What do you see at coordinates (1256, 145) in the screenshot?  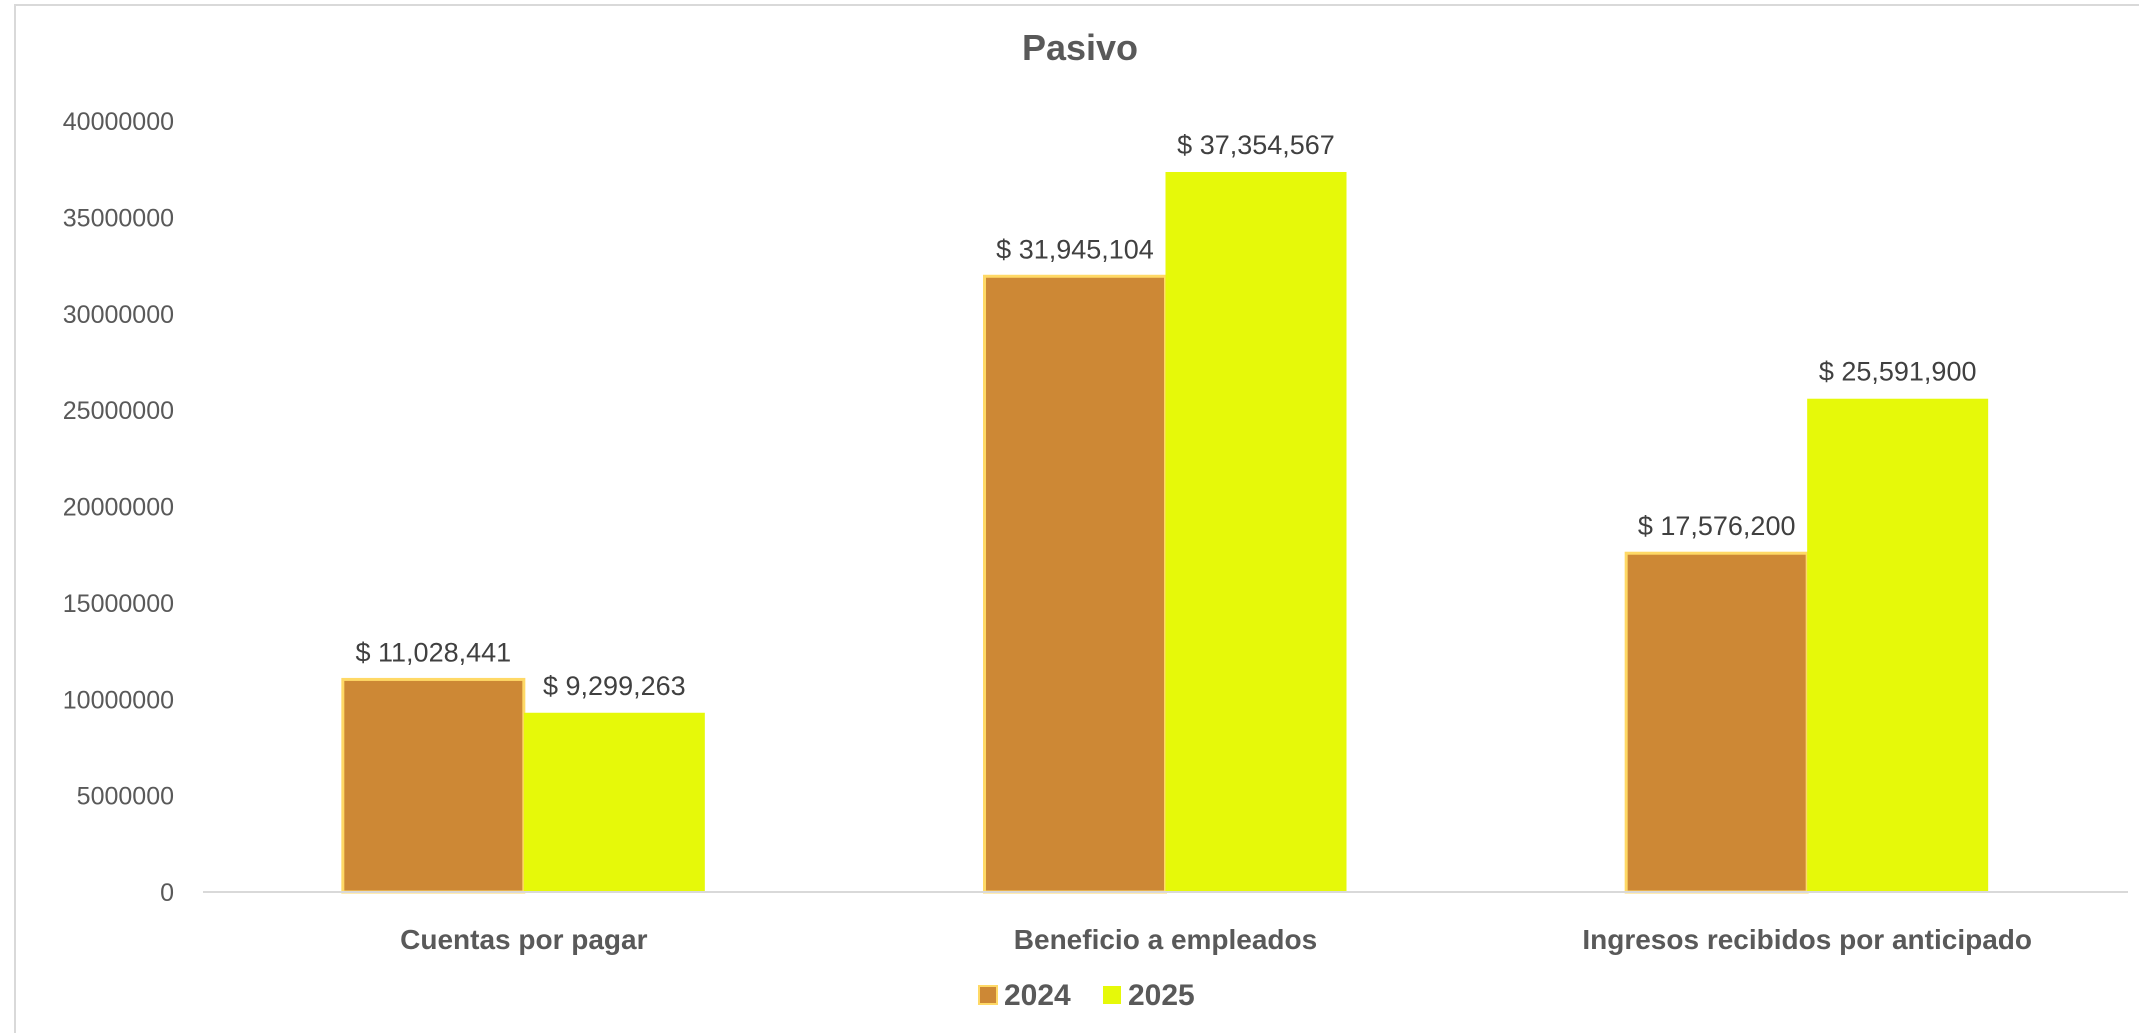 I see `data-label: $ 37,354,567` at bounding box center [1256, 145].